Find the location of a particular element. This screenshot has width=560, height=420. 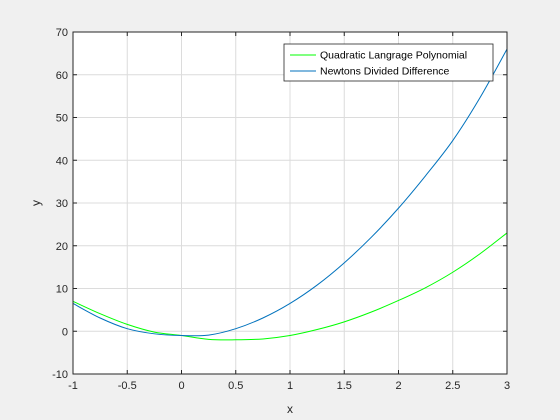

y-axis-label: y is located at coordinates (36, 203).